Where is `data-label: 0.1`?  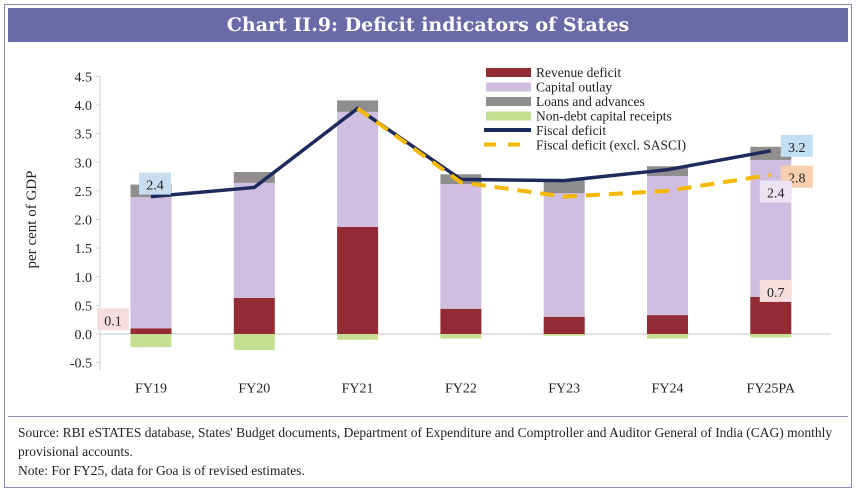
data-label: 0.1 is located at coordinates (113, 321).